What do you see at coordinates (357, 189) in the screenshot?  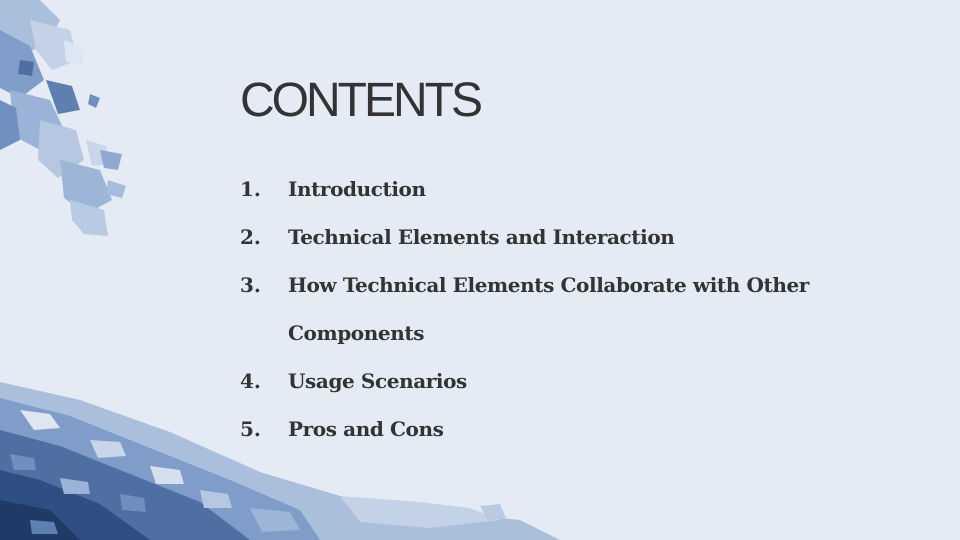 I see `list-item-label: Introduction` at bounding box center [357, 189].